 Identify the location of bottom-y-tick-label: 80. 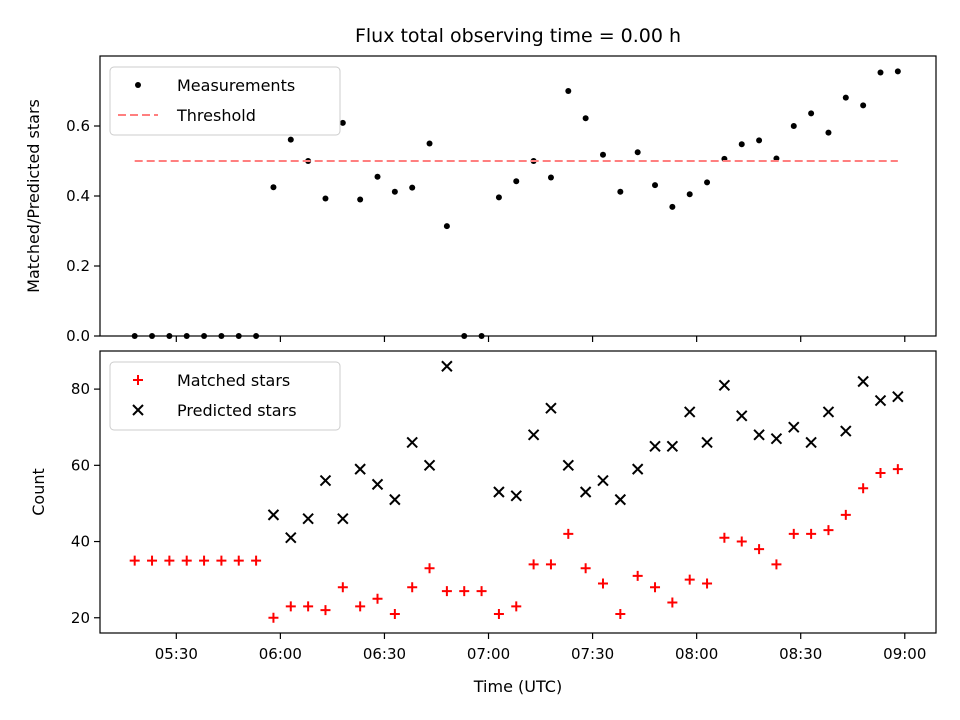
(80, 389).